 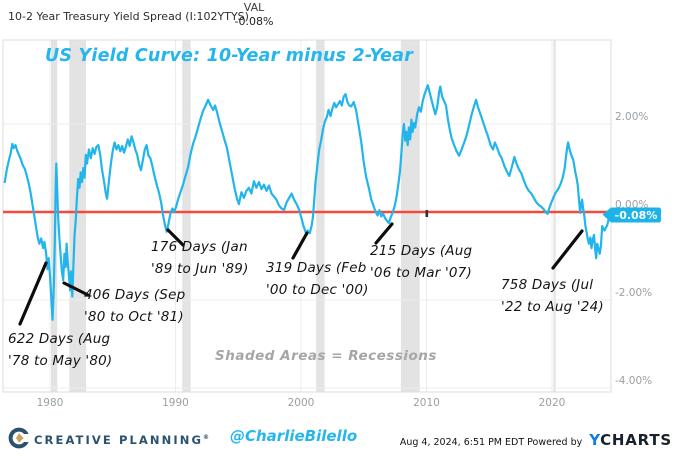 I want to click on brand-text: CREATIVE PLANNING, so click(x=118, y=440).